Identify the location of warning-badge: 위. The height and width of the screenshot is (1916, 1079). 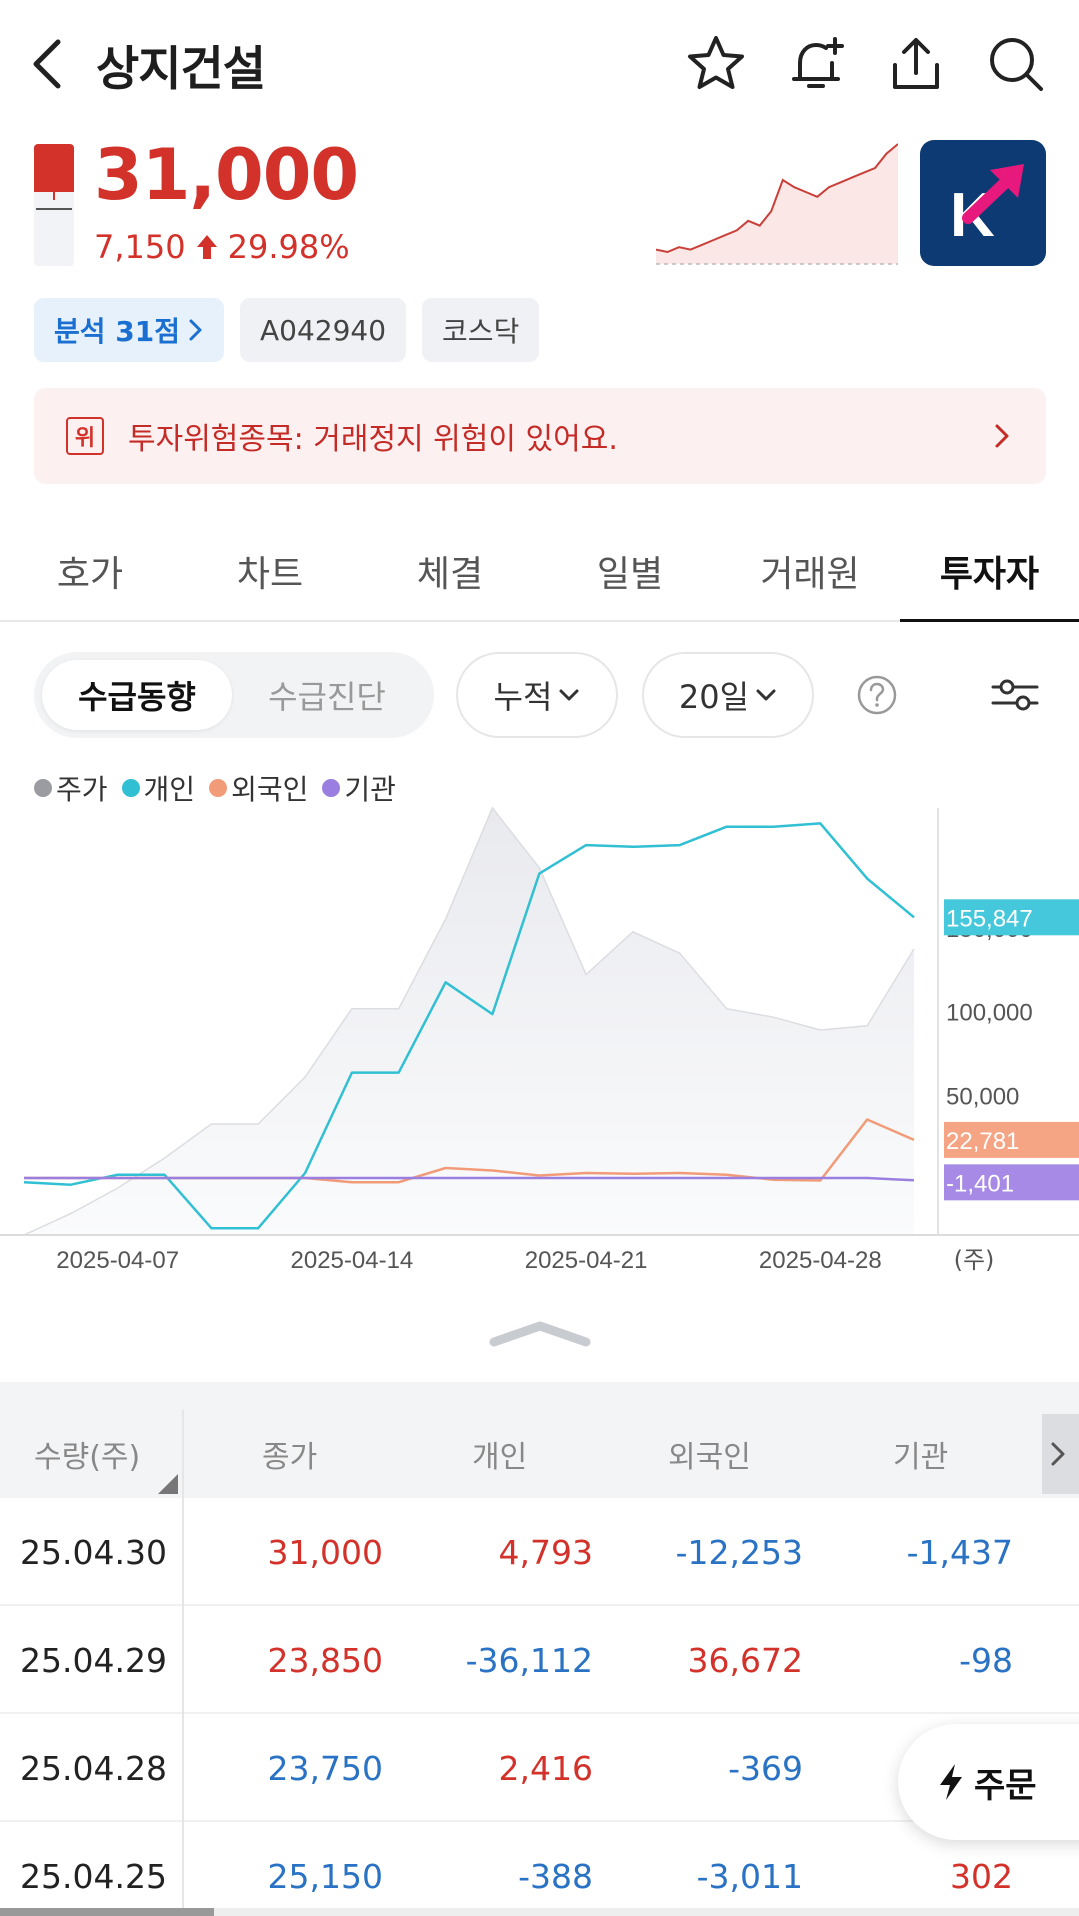
(85, 436).